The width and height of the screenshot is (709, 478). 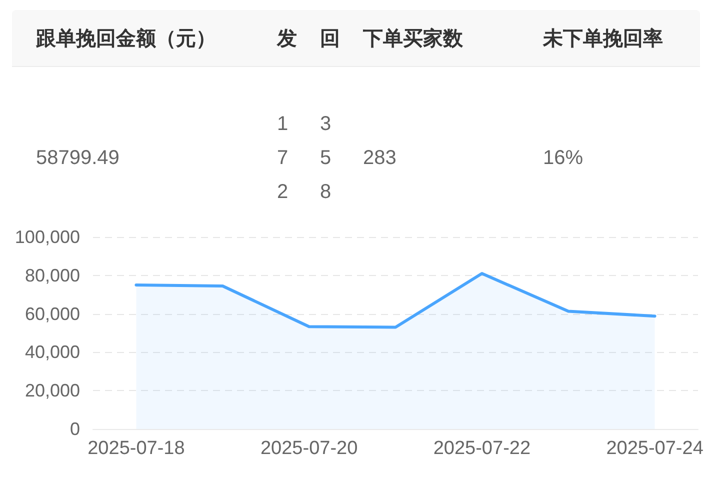 What do you see at coordinates (52, 275) in the screenshot?
I see `y-tick-label: 80,000` at bounding box center [52, 275].